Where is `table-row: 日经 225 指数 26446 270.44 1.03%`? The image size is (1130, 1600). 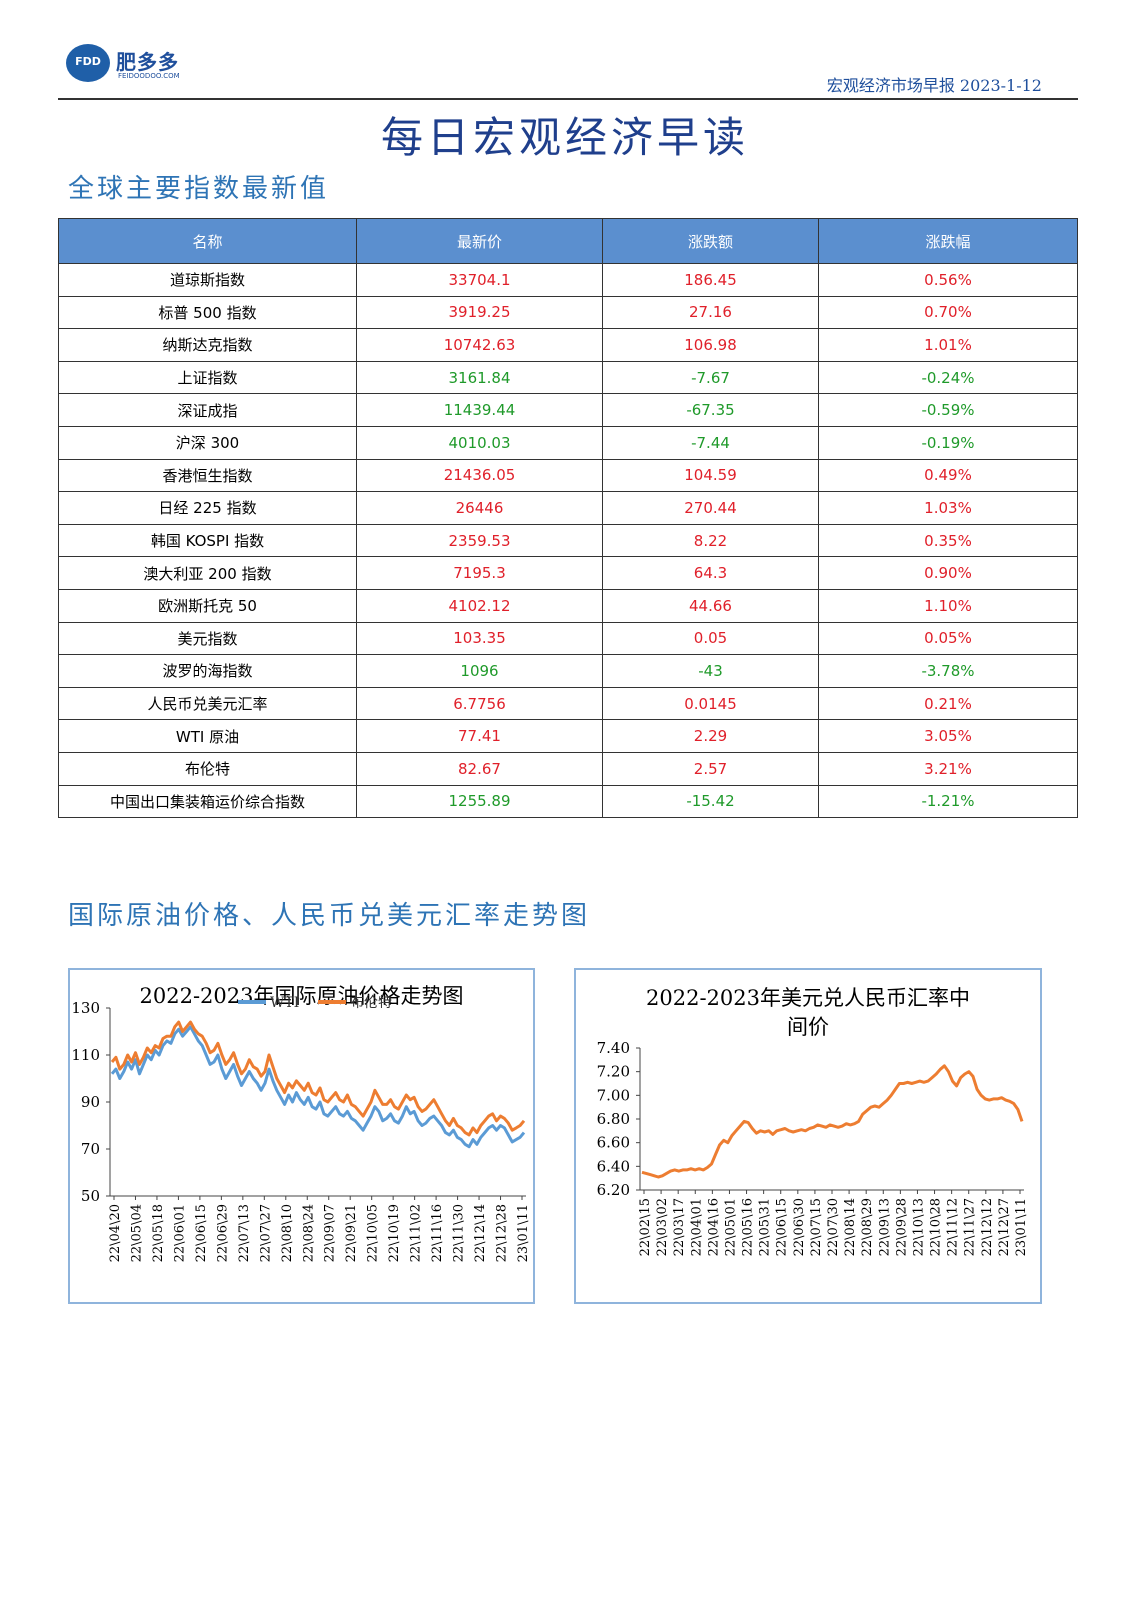
table-row: 日经 225 指数 26446 270.44 1.03% is located at coordinates (568, 508).